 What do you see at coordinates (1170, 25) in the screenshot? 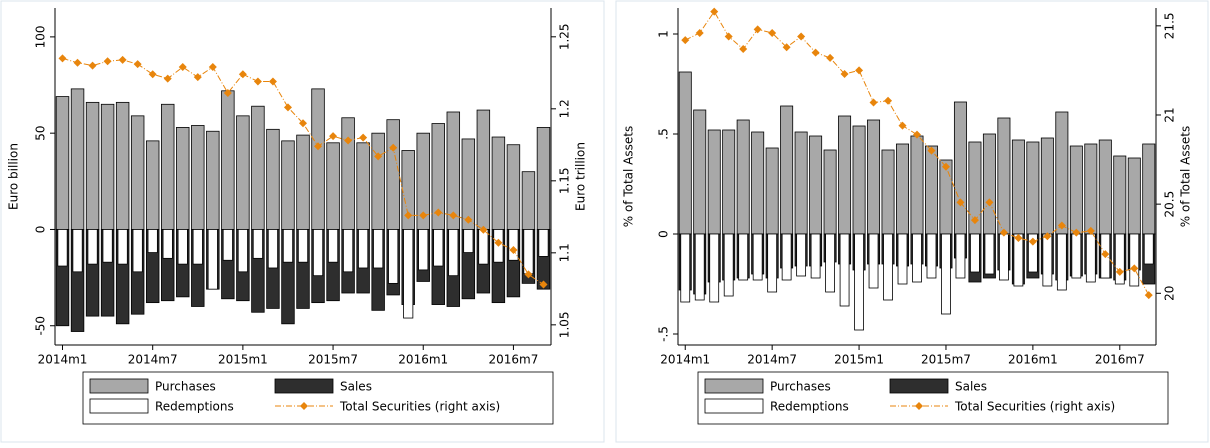
I see `y2-tick-label: 21.5` at bounding box center [1170, 25].